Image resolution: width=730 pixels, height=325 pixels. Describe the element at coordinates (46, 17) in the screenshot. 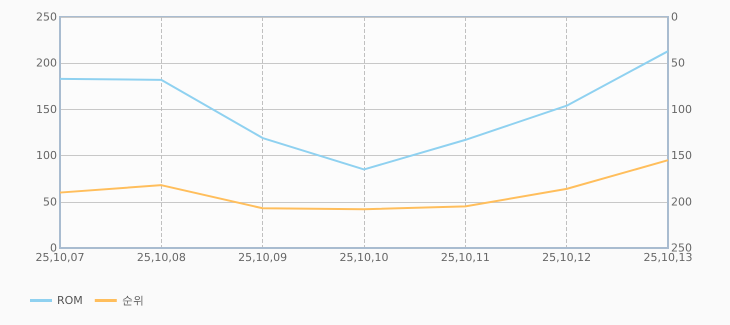

I see `y-tick-label: 250` at that location.